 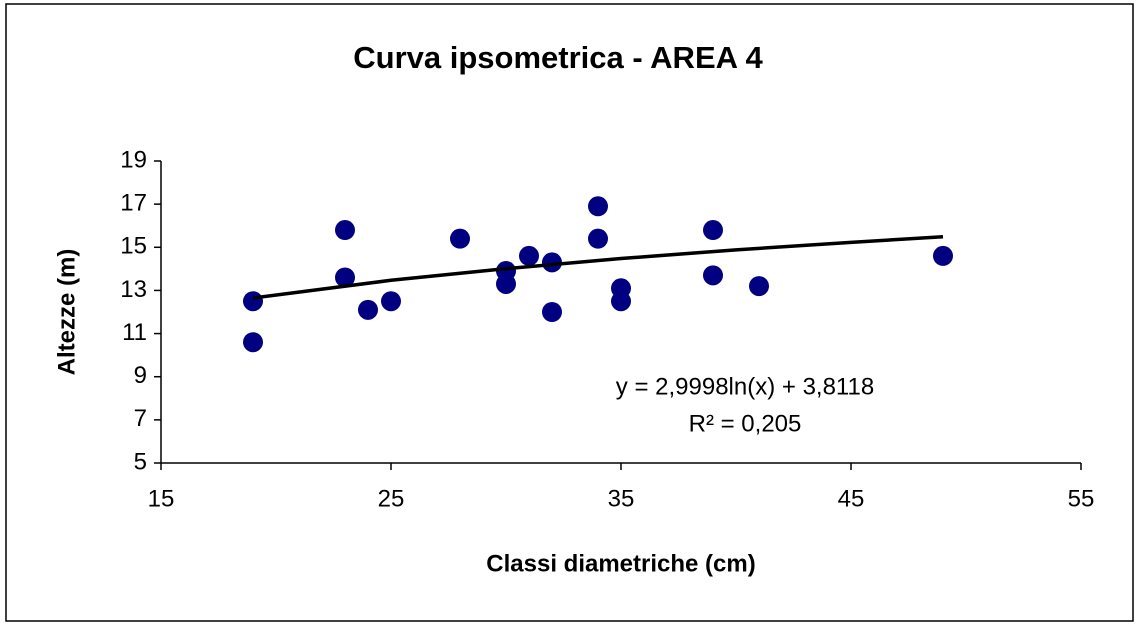 What do you see at coordinates (851, 498) in the screenshot?
I see `x-tick-label: 45` at bounding box center [851, 498].